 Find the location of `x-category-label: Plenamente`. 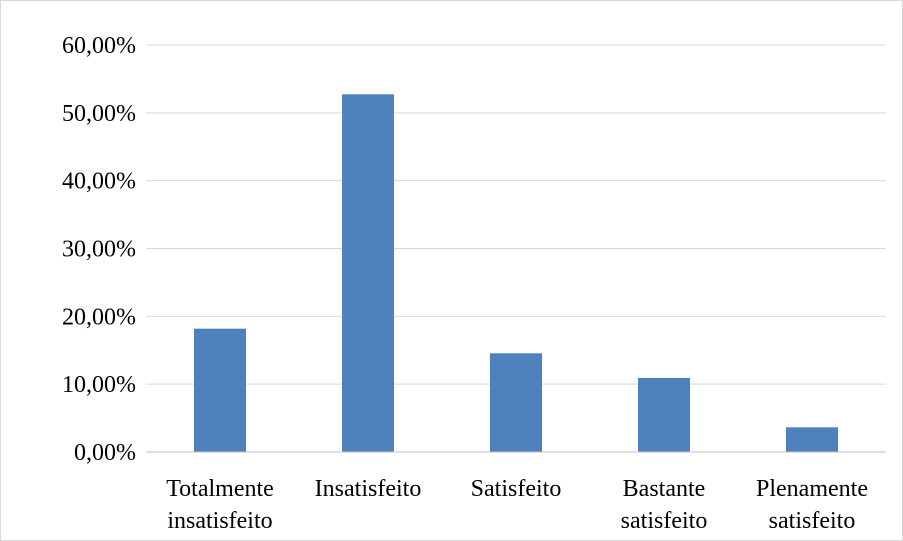

x-category-label: Plenamente is located at coordinates (812, 489).